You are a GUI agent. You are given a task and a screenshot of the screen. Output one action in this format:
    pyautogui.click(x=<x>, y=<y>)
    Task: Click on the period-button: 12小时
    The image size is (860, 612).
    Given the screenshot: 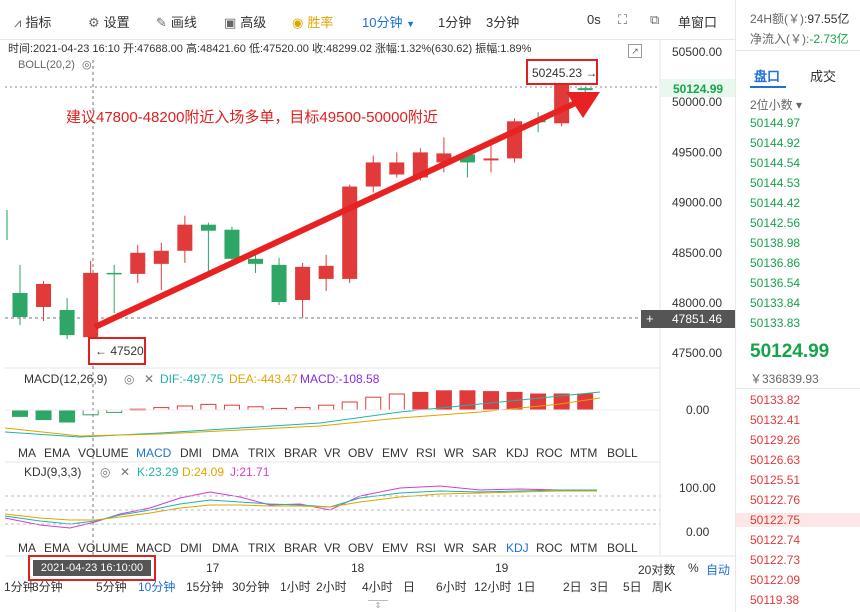 What is the action you would take?
    pyautogui.click(x=493, y=587)
    